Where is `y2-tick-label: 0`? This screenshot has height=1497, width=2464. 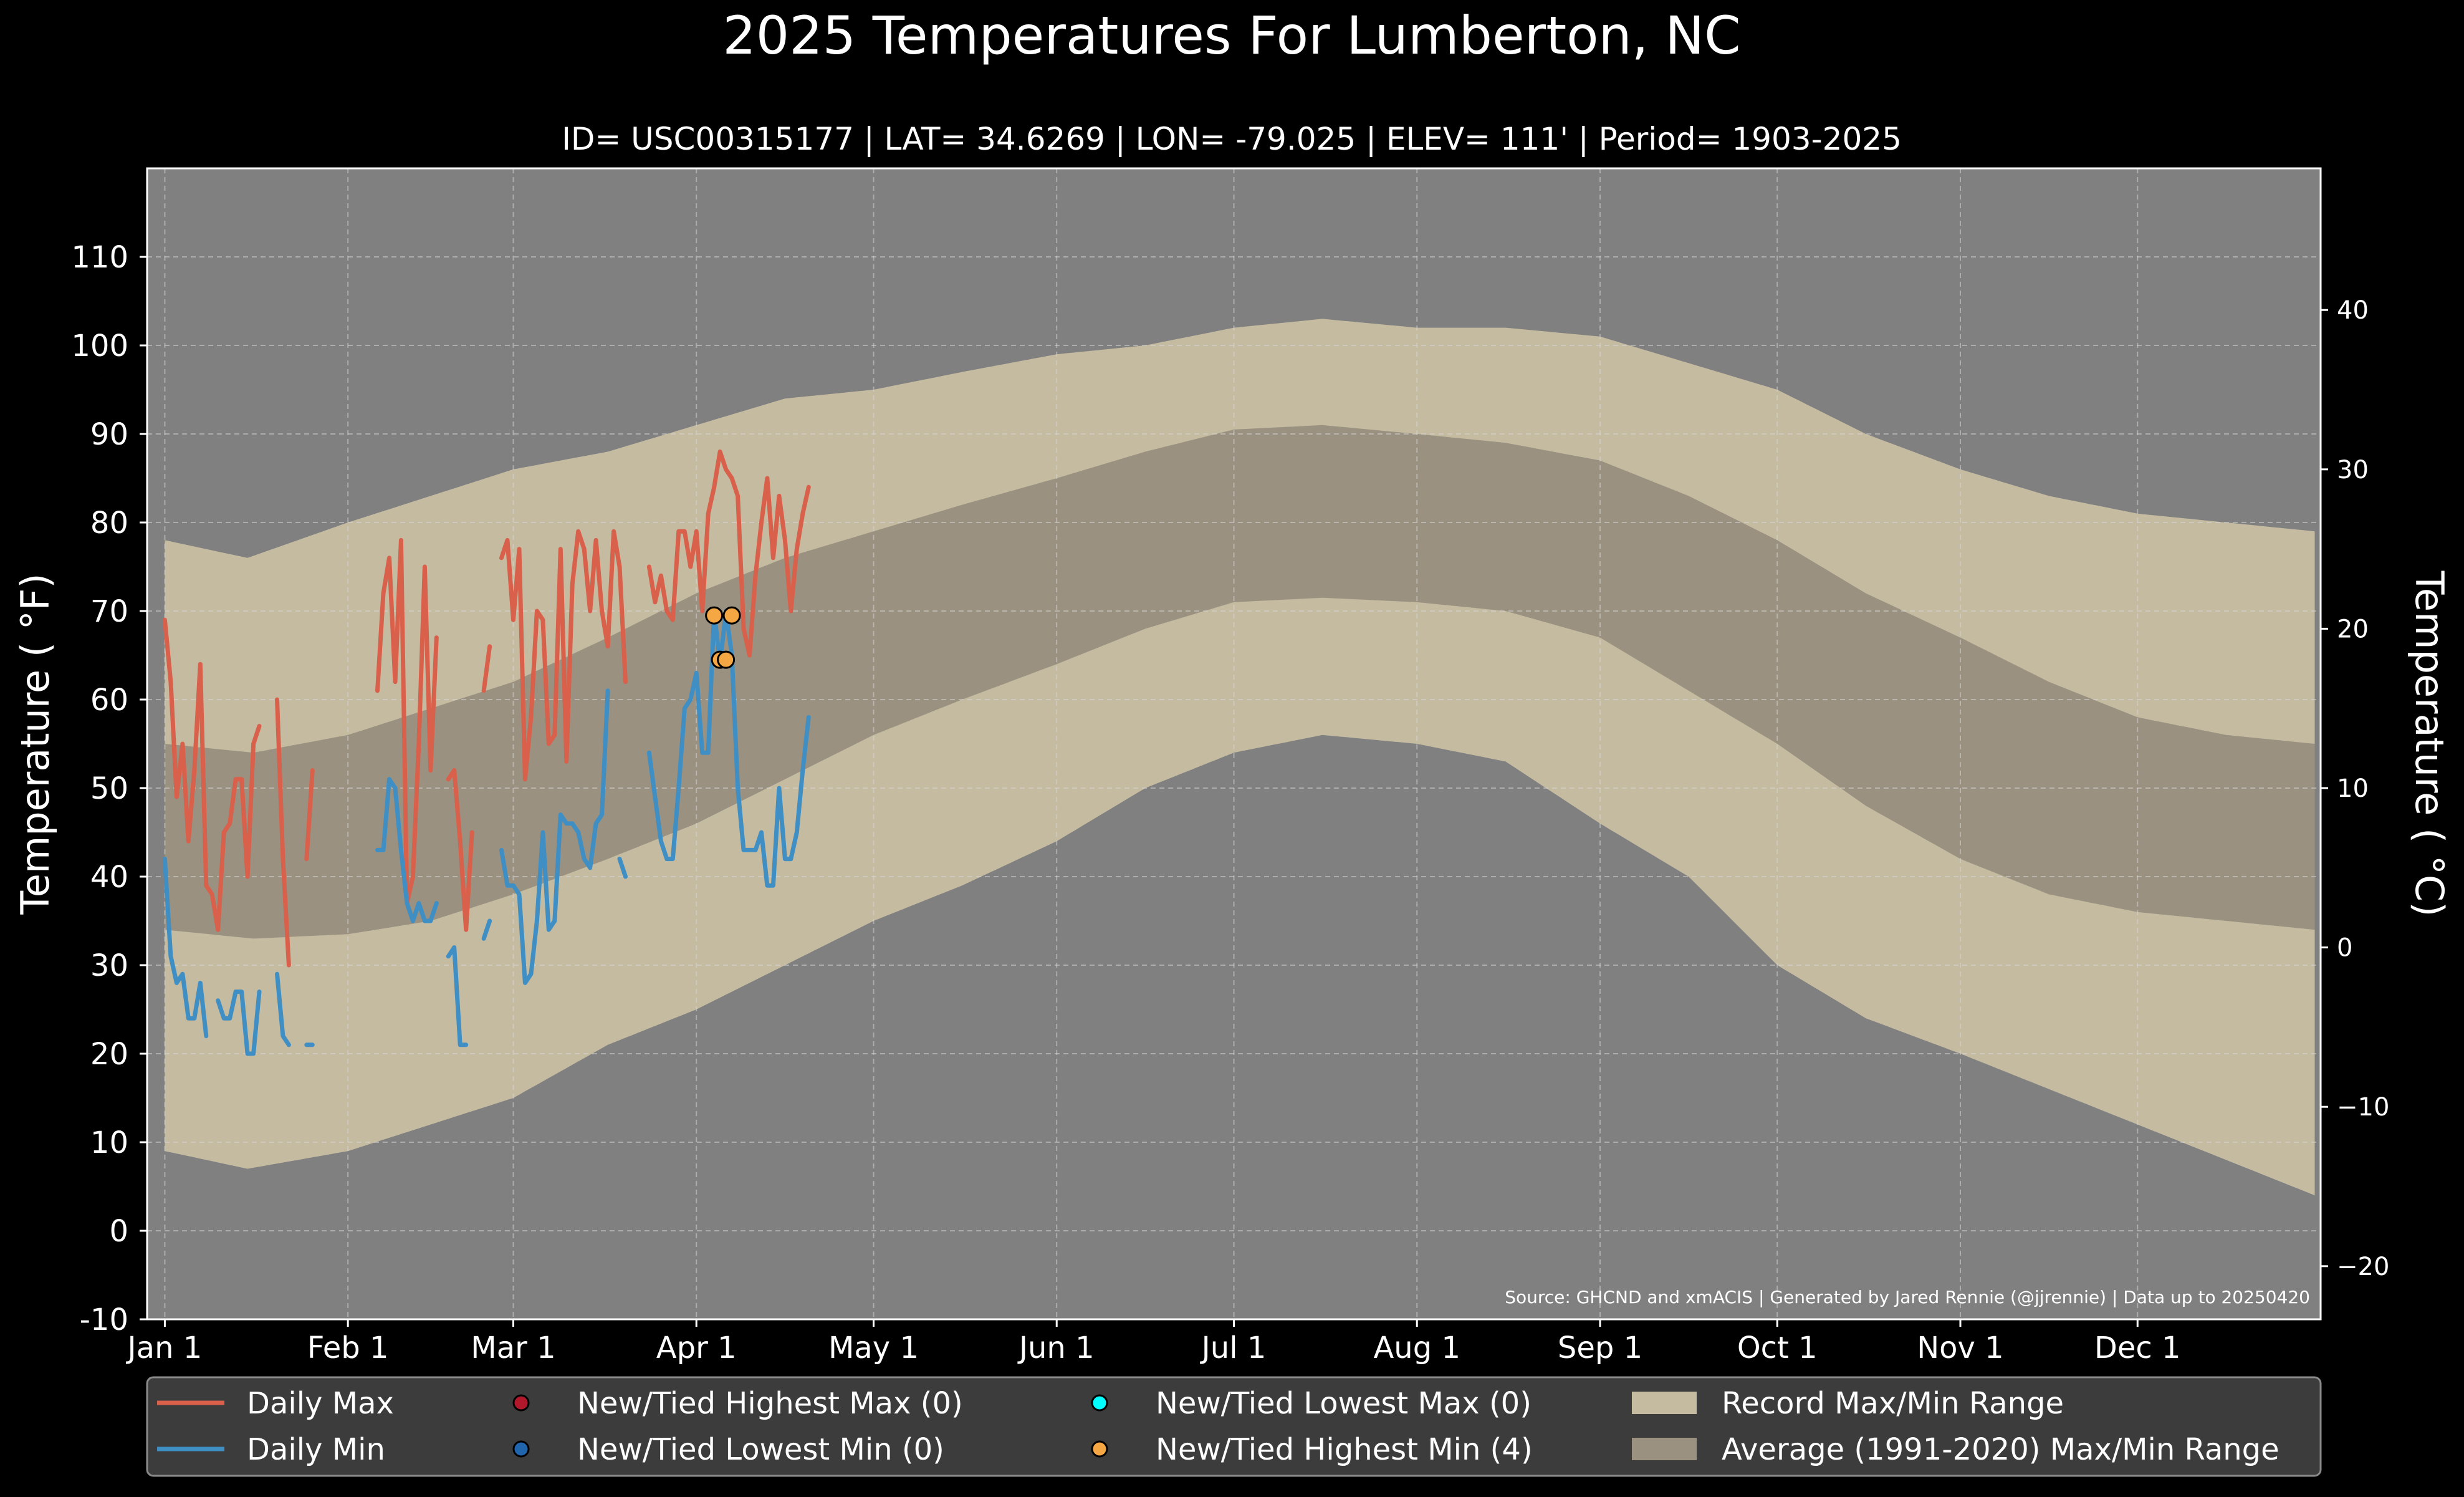 y2-tick-label: 0 is located at coordinates (2344, 948).